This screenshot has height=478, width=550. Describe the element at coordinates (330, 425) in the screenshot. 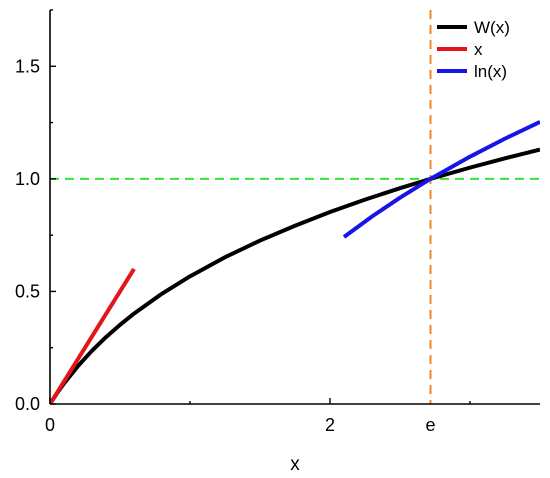

I see `x-tick-label: 2` at that location.